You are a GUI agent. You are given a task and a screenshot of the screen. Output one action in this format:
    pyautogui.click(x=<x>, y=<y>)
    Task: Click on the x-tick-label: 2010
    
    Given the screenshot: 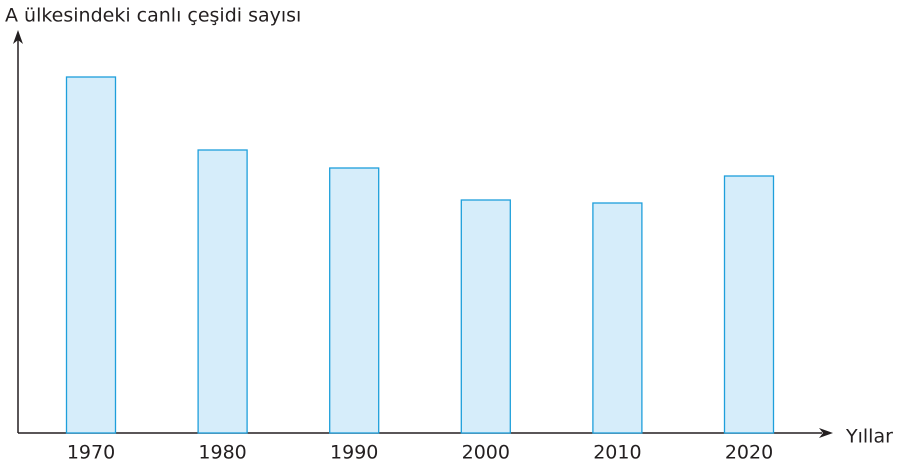 What is the action you would take?
    pyautogui.click(x=617, y=453)
    